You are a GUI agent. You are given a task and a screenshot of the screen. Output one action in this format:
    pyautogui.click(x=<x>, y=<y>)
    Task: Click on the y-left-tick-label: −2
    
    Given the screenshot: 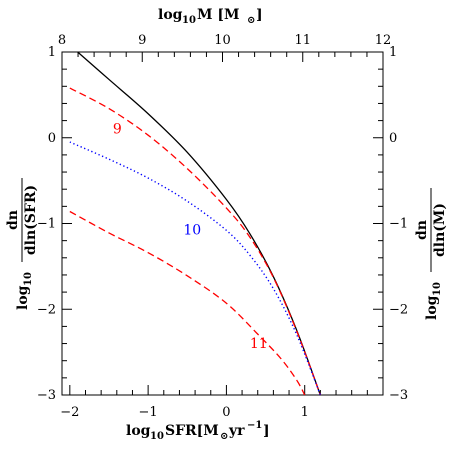 What is the action you would take?
    pyautogui.click(x=46, y=309)
    